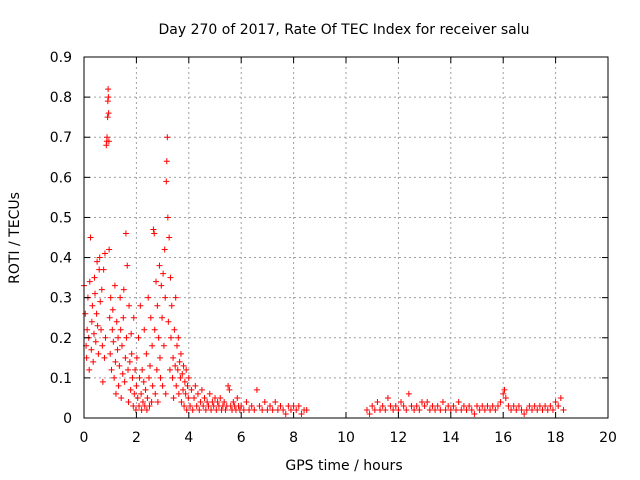 This screenshot has width=640, height=480. Describe the element at coordinates (346, 438) in the screenshot. I see `x-tick-label: 10` at that location.